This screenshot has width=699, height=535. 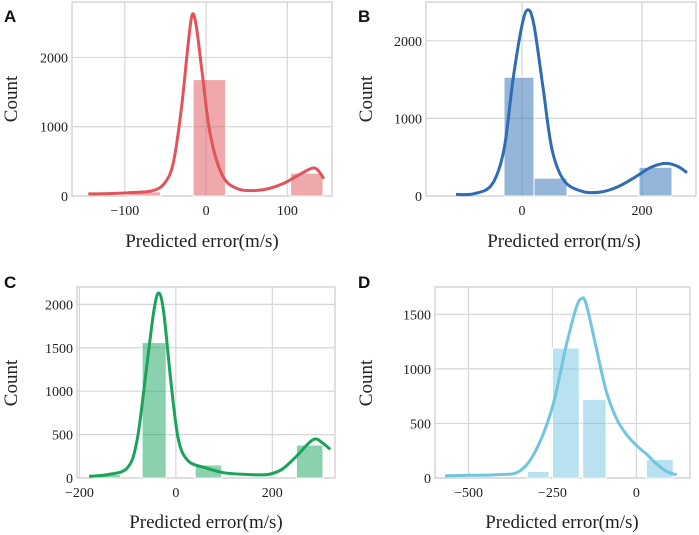 I want to click on panel-a-x-tick-label: 0, so click(x=206, y=211).